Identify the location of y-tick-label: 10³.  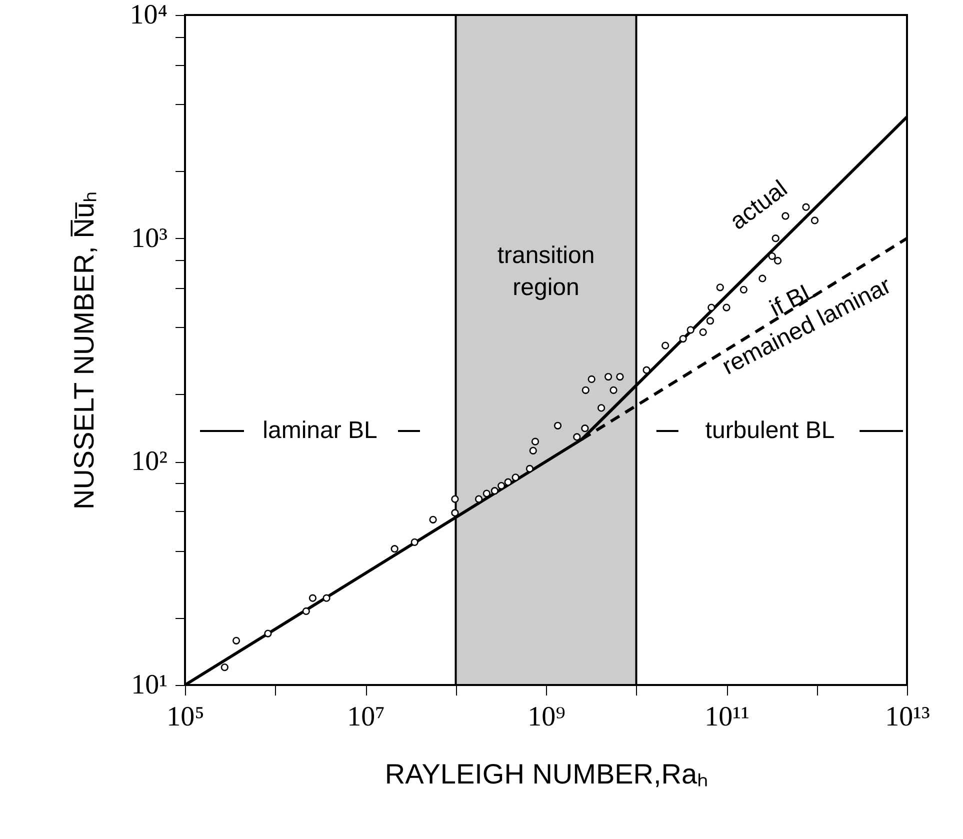
(149, 238).